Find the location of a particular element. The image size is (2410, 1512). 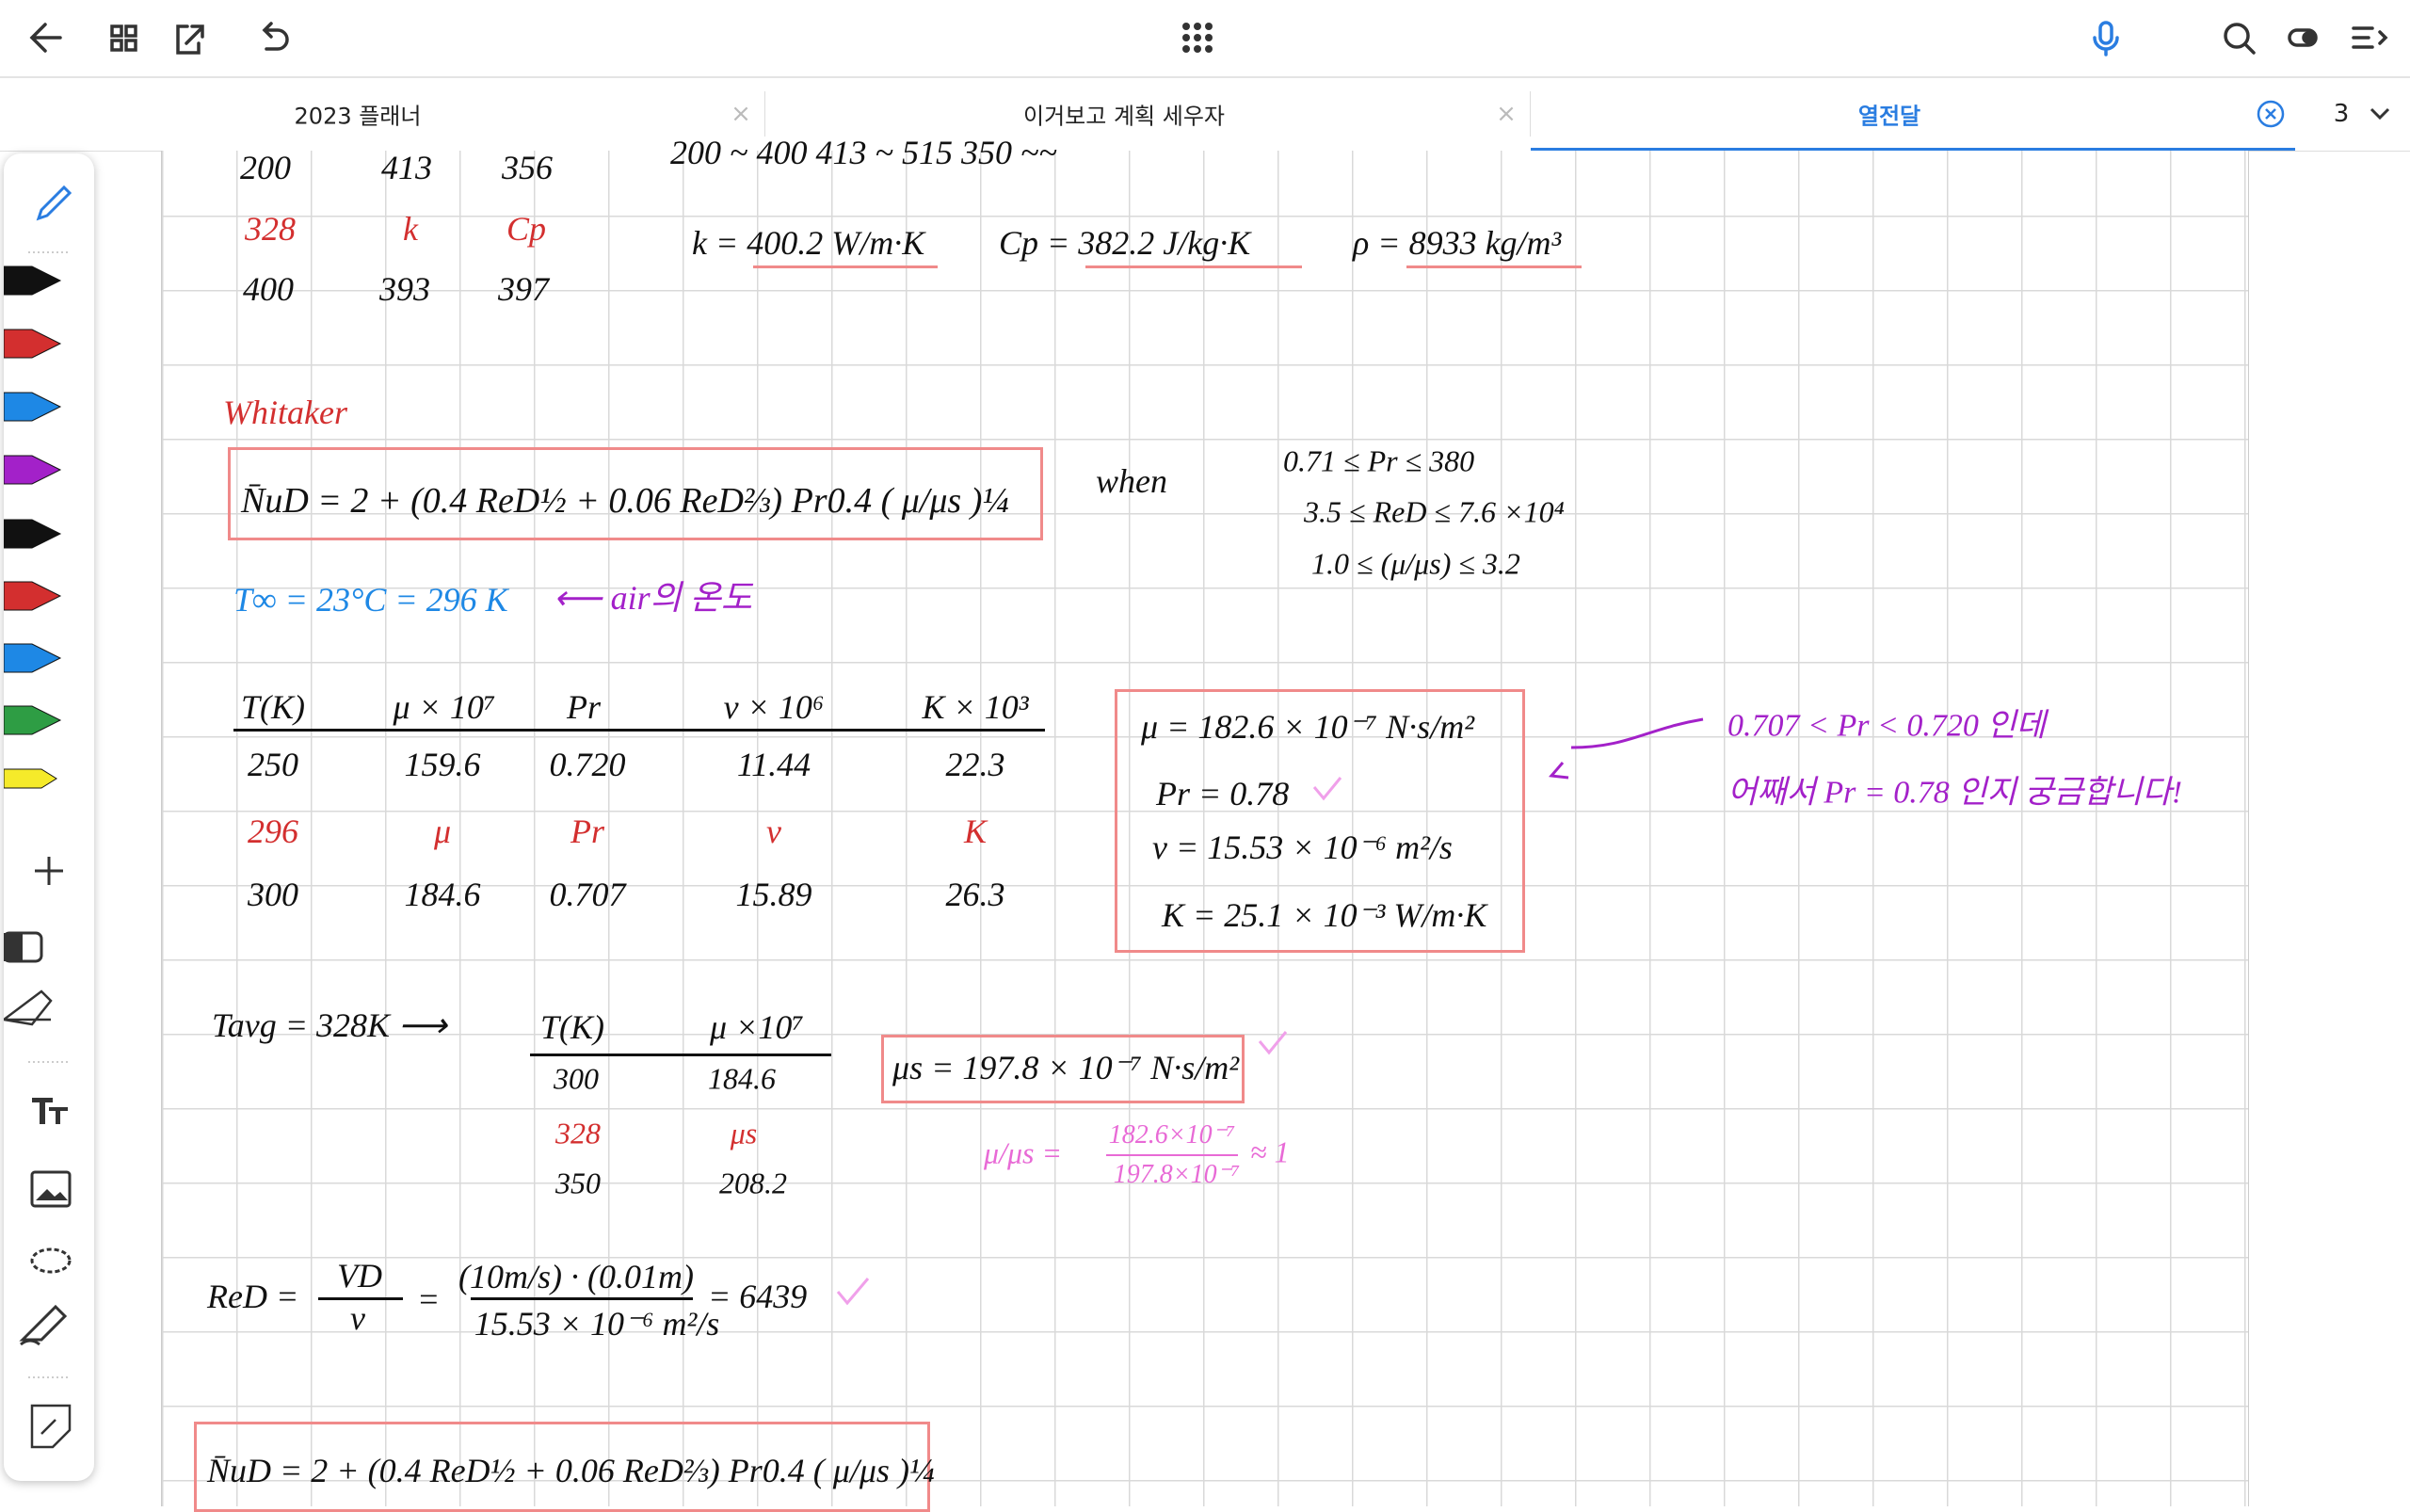

toolbar is located at coordinates (1205, 39).